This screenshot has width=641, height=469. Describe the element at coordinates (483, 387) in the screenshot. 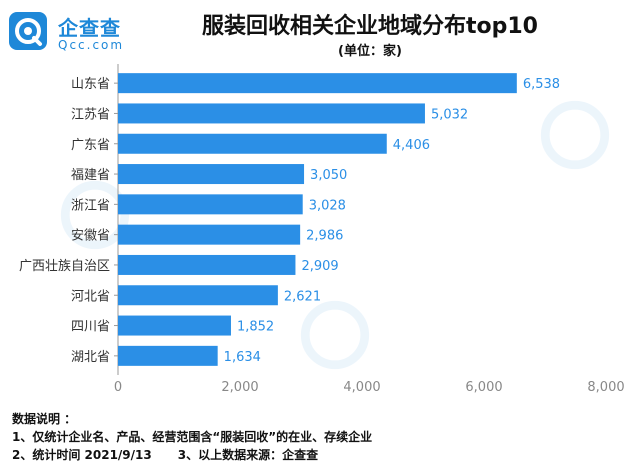

I see `x-tick-label: 6,000` at that location.